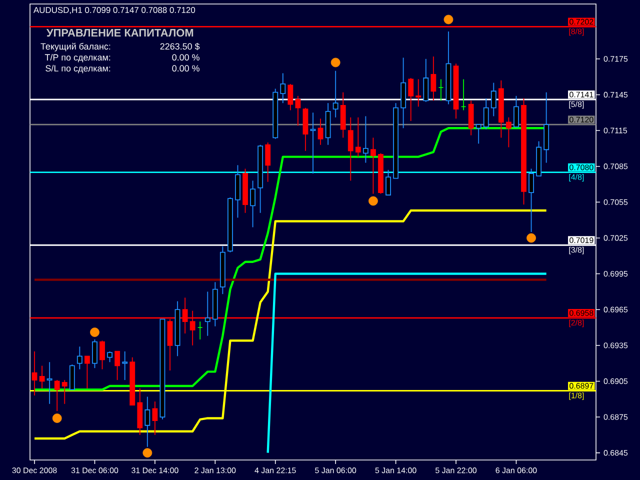 This screenshot has height=480, width=640. What do you see at coordinates (180, 46) in the screenshot?
I see `annotation: 2263.50 $` at bounding box center [180, 46].